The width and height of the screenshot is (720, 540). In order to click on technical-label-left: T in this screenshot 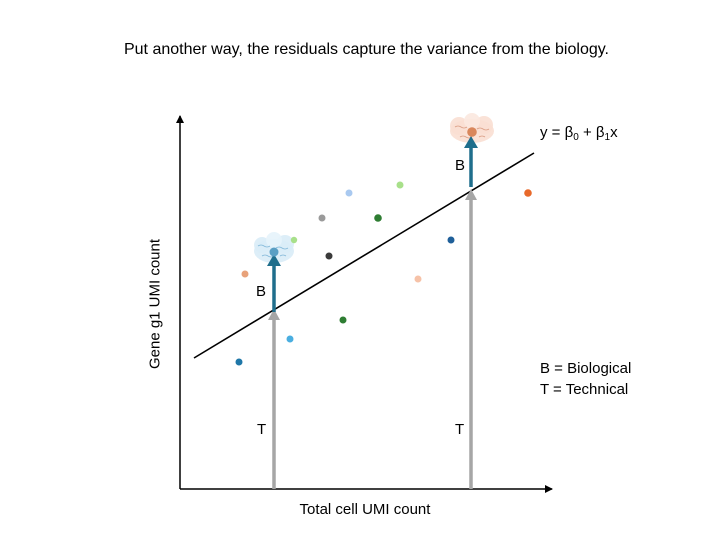, I will do `click(262, 429)`.